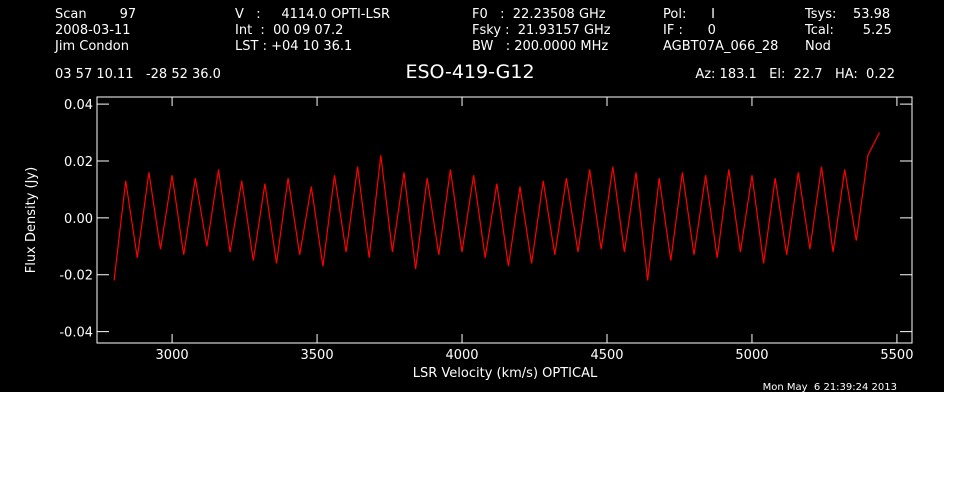  Describe the element at coordinates (795, 74) in the screenshot. I see `pointing: Az: 183.1 El: 22.7 HA: 0.22` at that location.